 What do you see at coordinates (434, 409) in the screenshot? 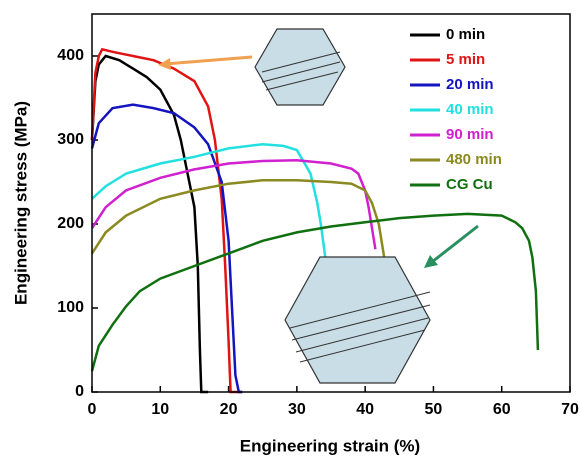
I see `x-tick-label: 50` at bounding box center [434, 409].